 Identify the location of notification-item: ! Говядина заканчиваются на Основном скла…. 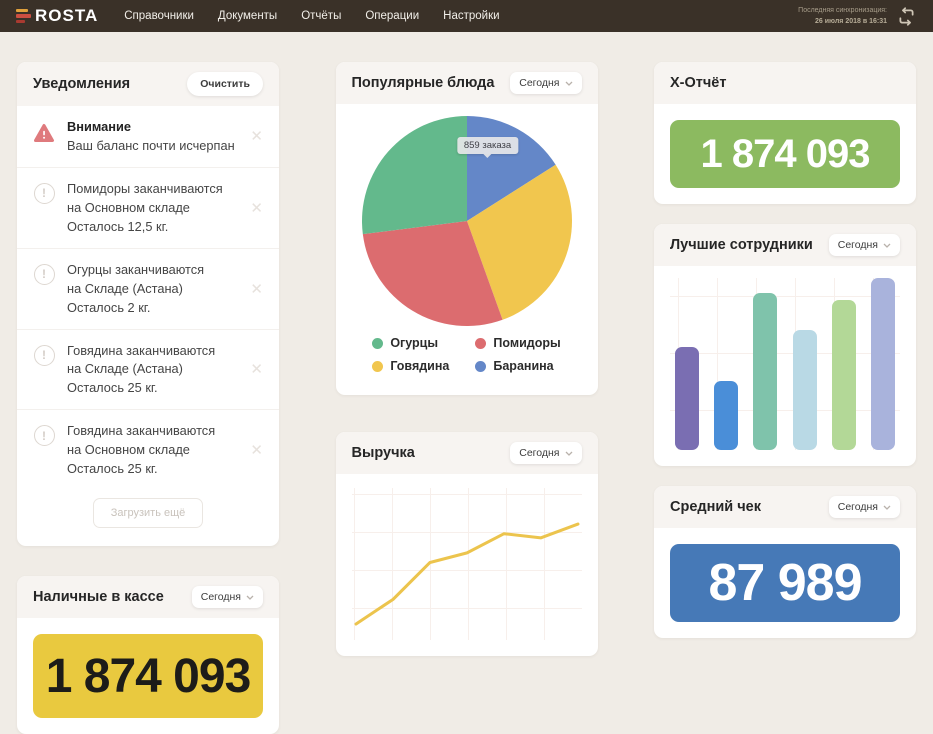
(148, 449).